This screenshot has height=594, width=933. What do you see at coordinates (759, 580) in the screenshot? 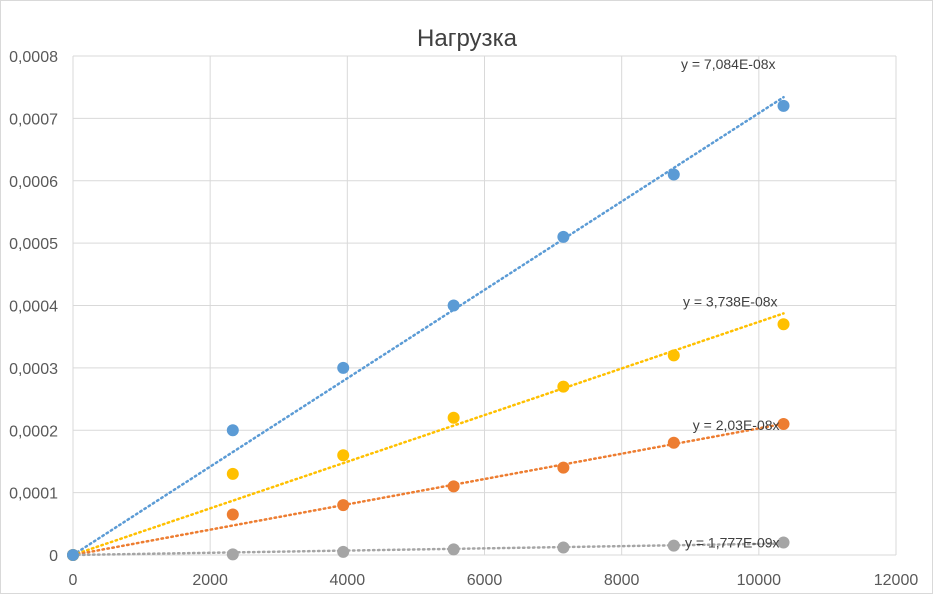
I see `x-tick-label: 10000` at bounding box center [759, 580].